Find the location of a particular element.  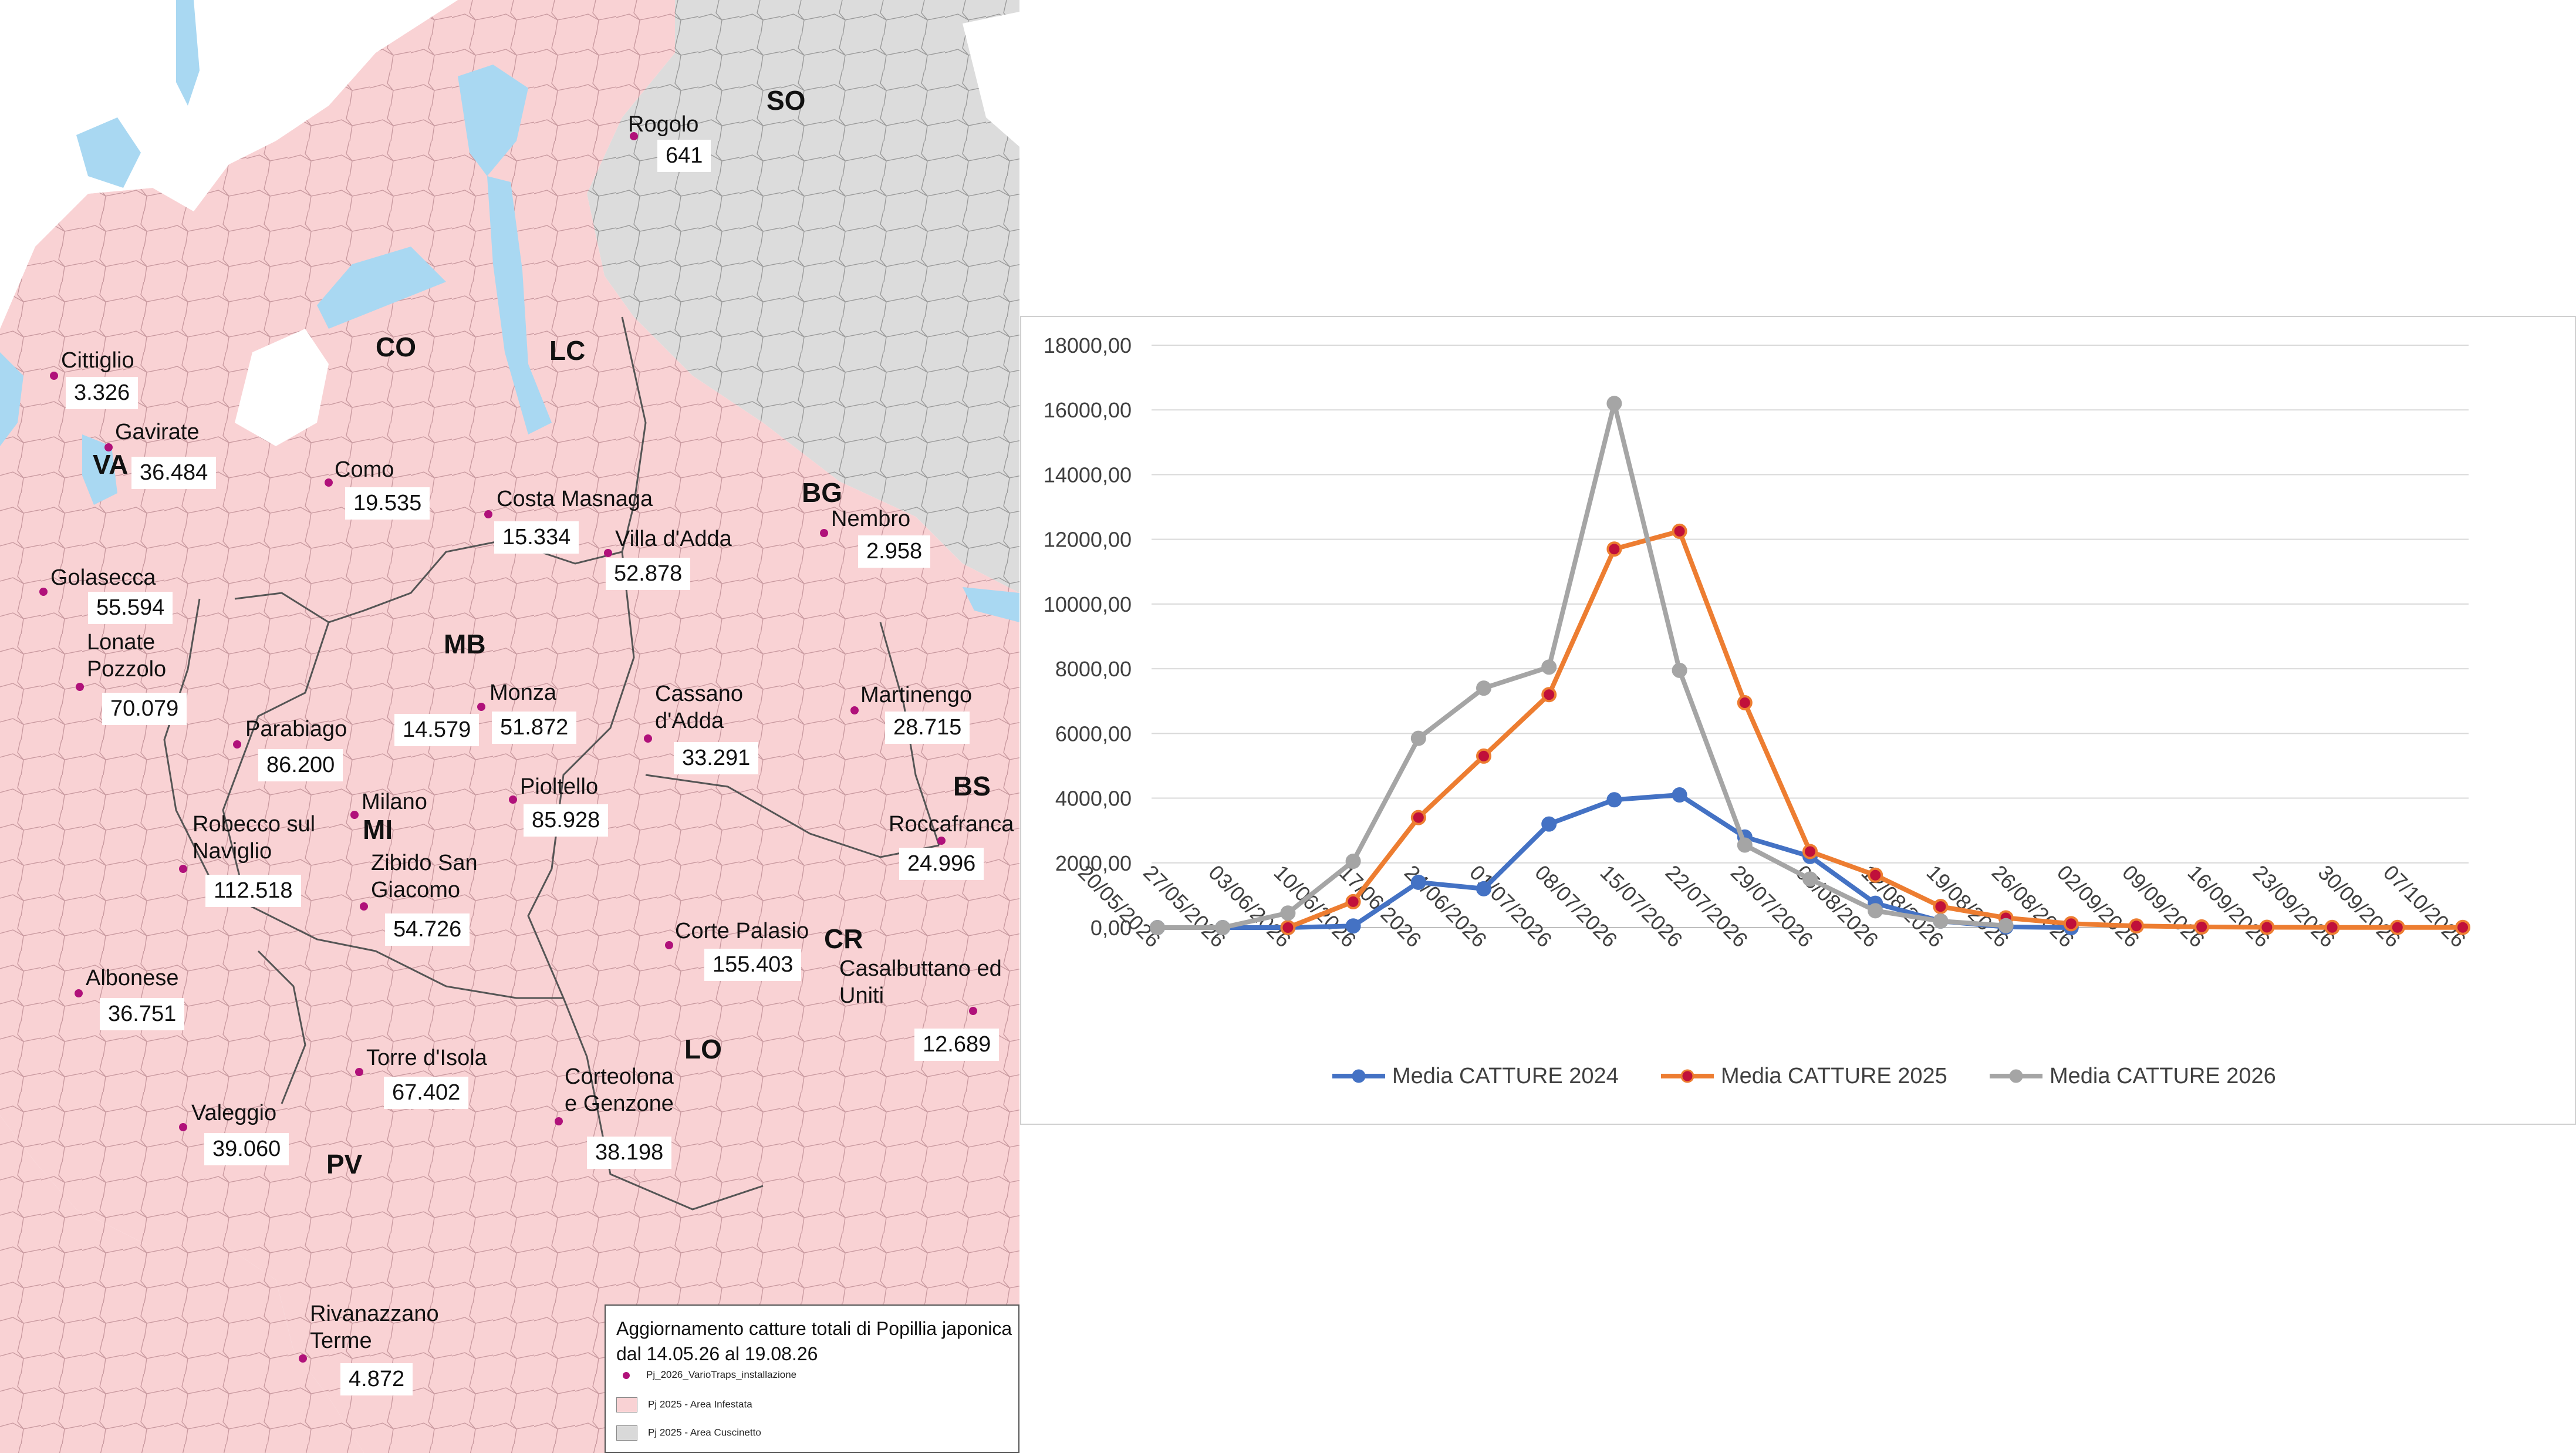

province-label: VA is located at coordinates (111, 464).